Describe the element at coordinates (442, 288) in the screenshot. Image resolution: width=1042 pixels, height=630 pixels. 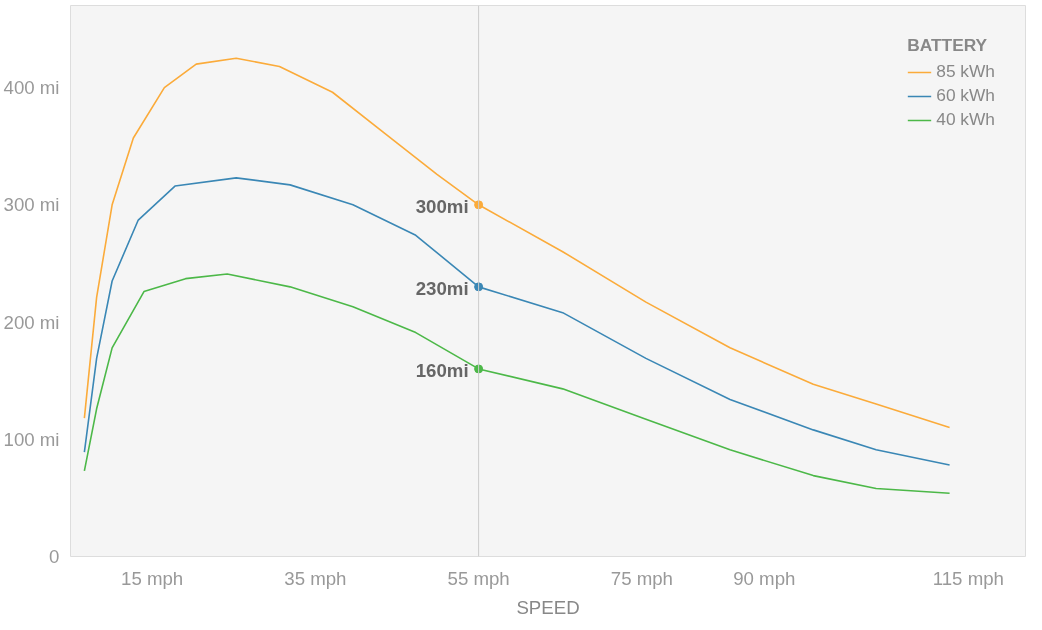
I see `data-label: 230mi` at that location.